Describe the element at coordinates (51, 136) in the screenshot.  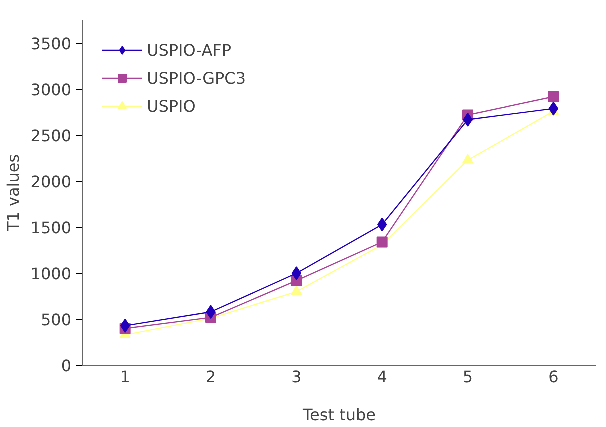
I see `y-tick-label: 2500` at that location.